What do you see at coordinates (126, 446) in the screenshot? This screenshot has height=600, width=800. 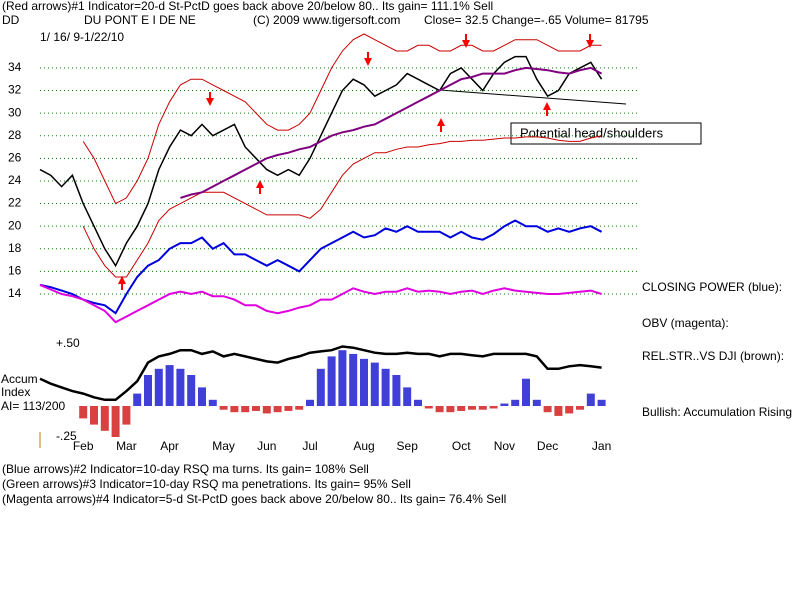 I see `x-tick-label: Mar` at bounding box center [126, 446].